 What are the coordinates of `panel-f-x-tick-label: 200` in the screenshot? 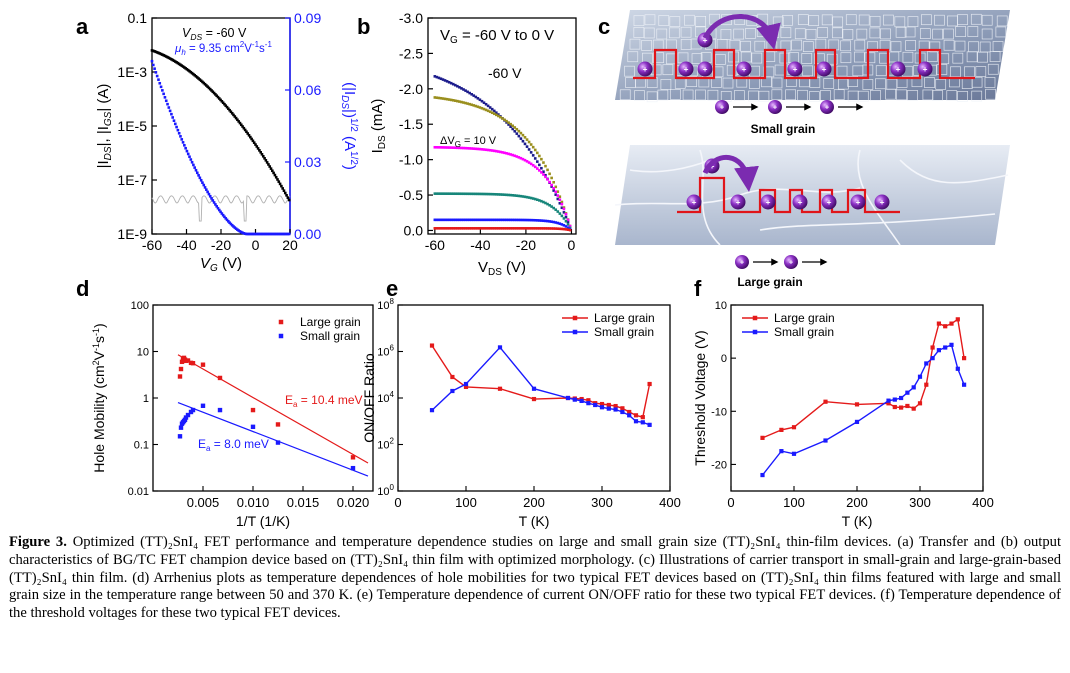 It's located at (857, 502).